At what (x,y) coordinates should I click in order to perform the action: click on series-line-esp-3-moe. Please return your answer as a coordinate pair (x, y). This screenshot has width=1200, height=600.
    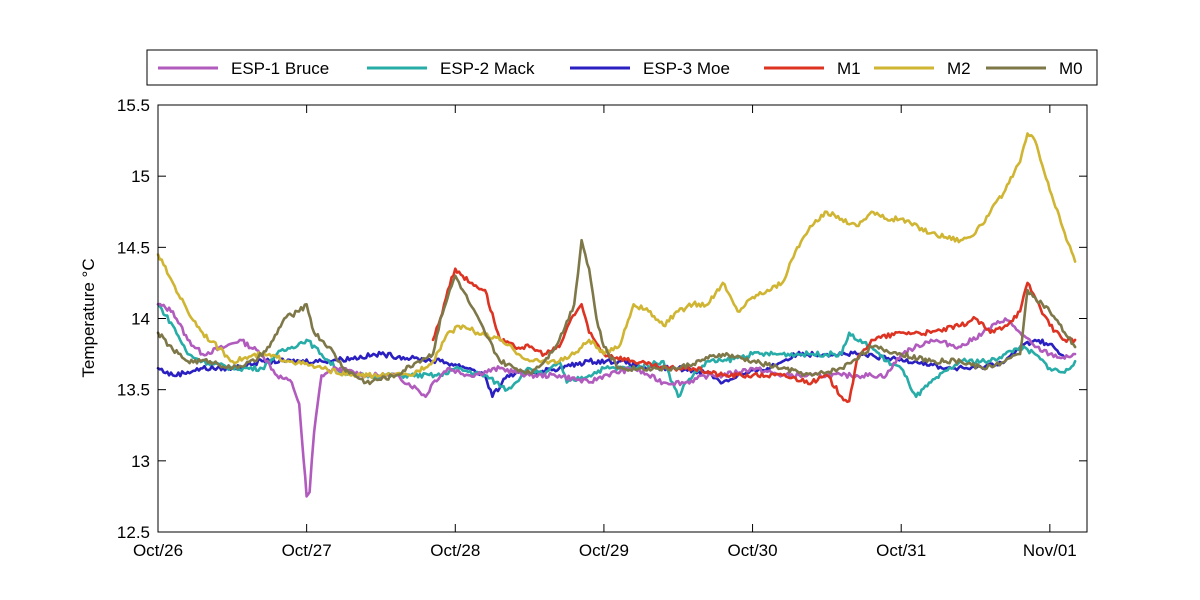
    Looking at the image, I should click on (611, 368).